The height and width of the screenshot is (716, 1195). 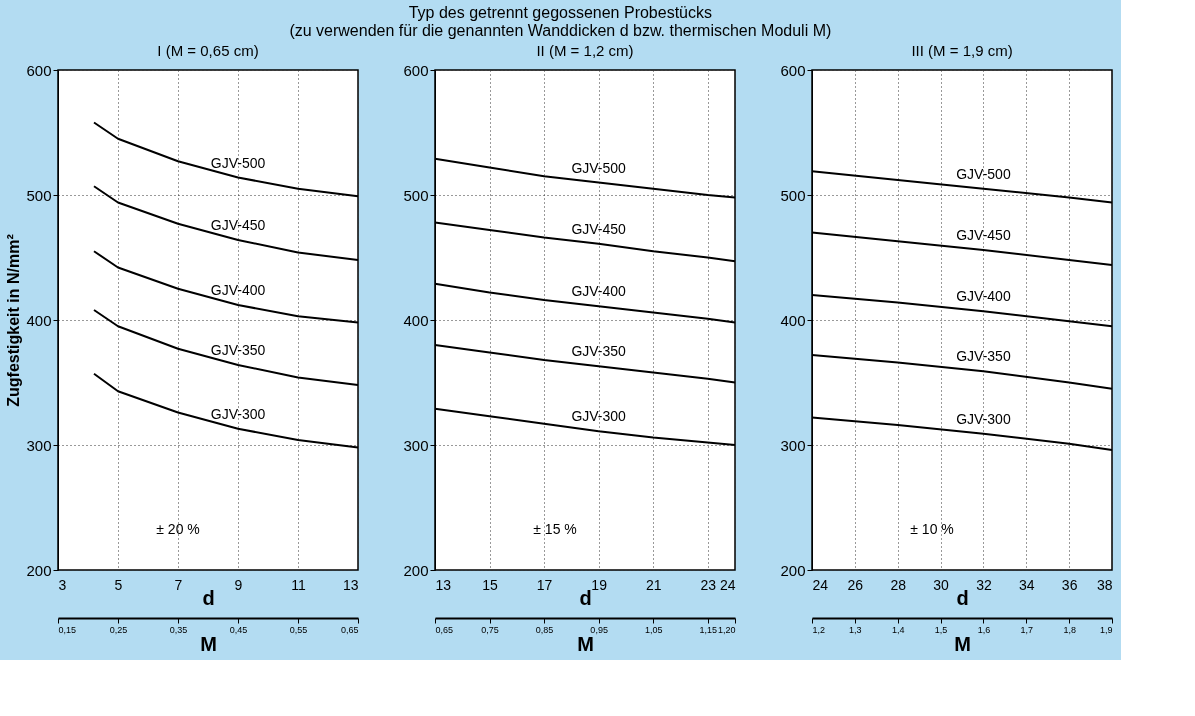 I want to click on x-tick-label: 30, so click(x=941, y=584).